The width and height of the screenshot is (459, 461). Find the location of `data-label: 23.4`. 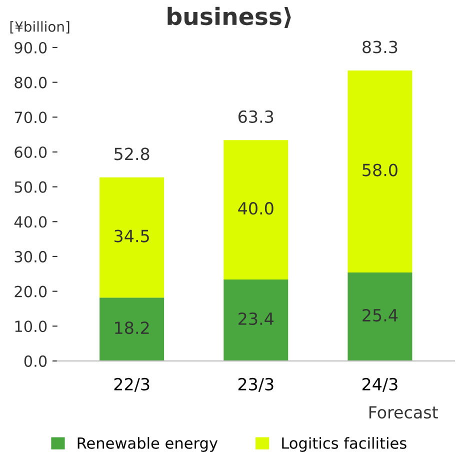

data-label: 23.4 is located at coordinates (256, 319).